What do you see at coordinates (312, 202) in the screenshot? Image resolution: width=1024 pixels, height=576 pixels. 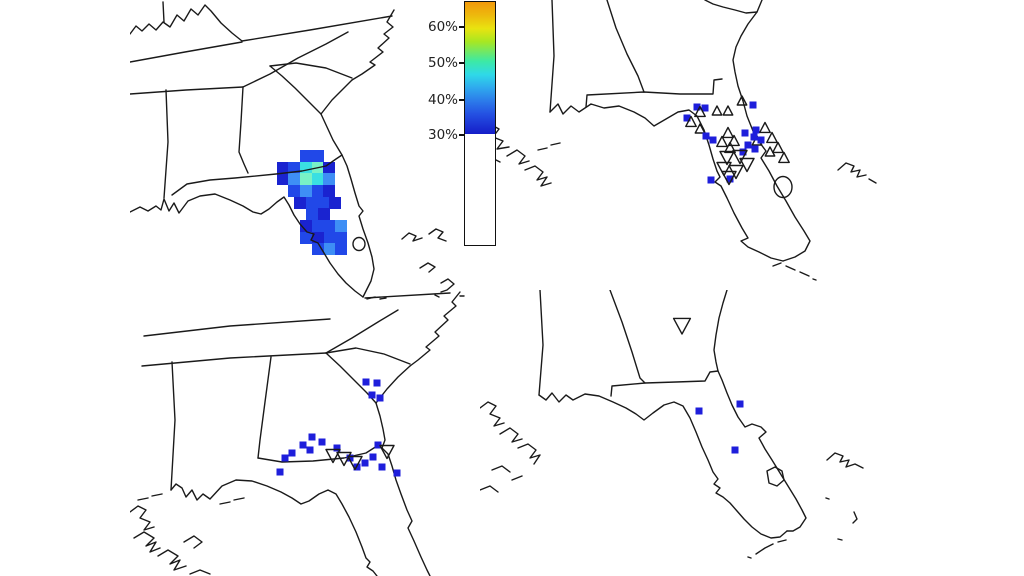 I see `probability-cells` at bounding box center [312, 202].